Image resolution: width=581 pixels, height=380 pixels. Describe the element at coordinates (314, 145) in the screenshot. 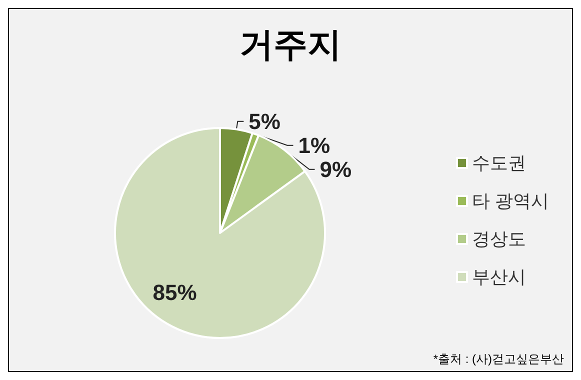

I see `data-label: 1%` at that location.